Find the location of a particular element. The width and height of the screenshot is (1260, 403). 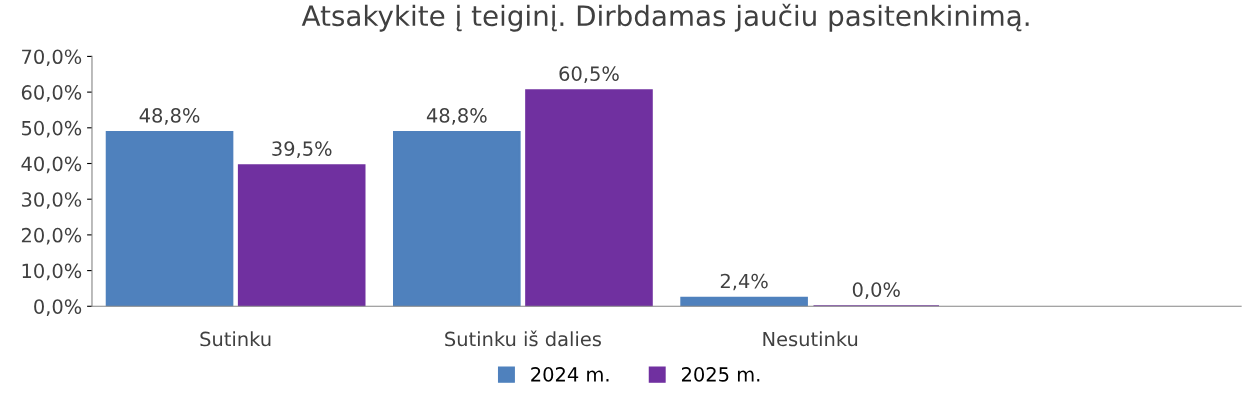

legend-label: 2025 m. is located at coordinates (720, 374).